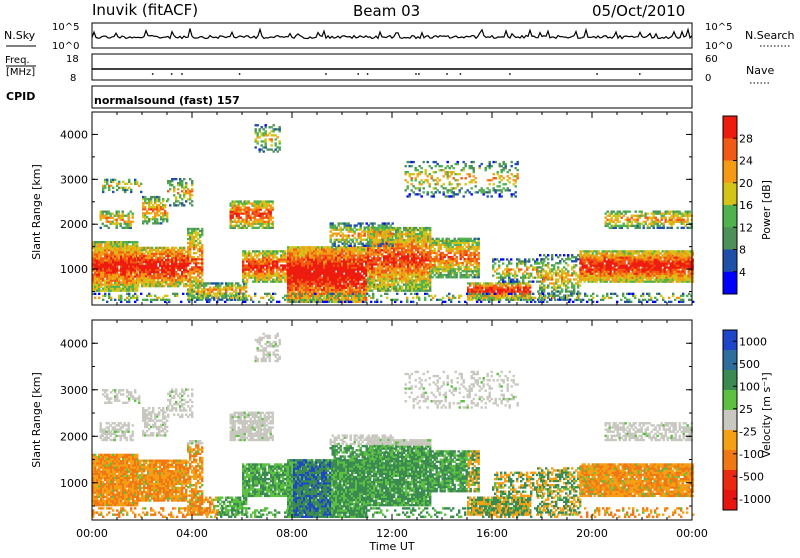  What do you see at coordinates (72, 59) in the screenshot?
I see `freq-tick-top: 18` at bounding box center [72, 59].